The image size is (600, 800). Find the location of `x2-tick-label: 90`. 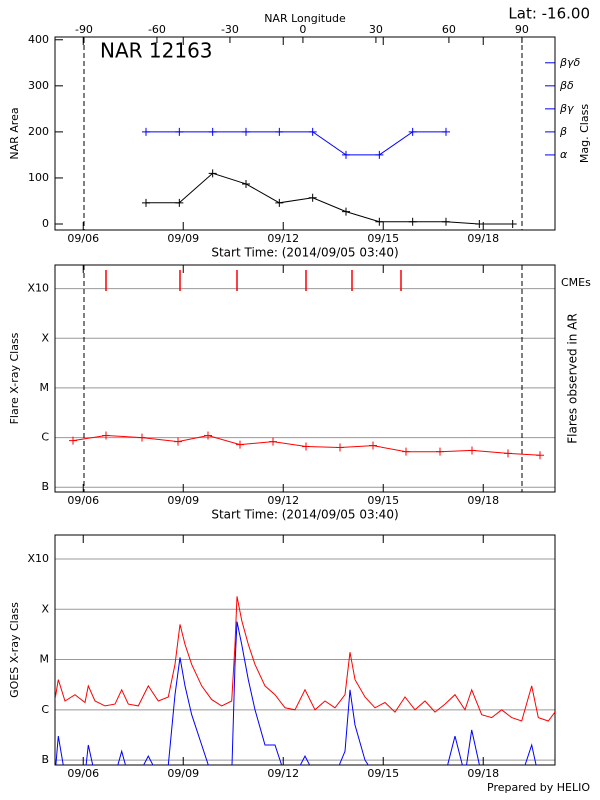

x2-tick-label: 90 is located at coordinates (522, 29).